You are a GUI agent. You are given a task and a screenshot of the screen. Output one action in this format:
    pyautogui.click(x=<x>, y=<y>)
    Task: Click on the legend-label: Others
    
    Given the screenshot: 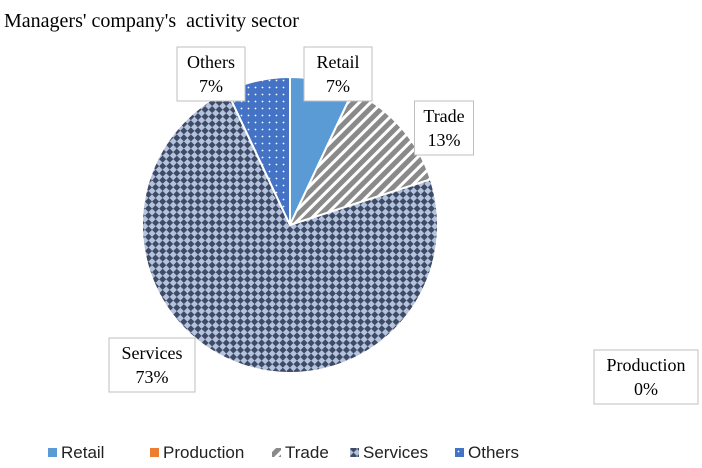 What is the action you would take?
    pyautogui.click(x=493, y=452)
    